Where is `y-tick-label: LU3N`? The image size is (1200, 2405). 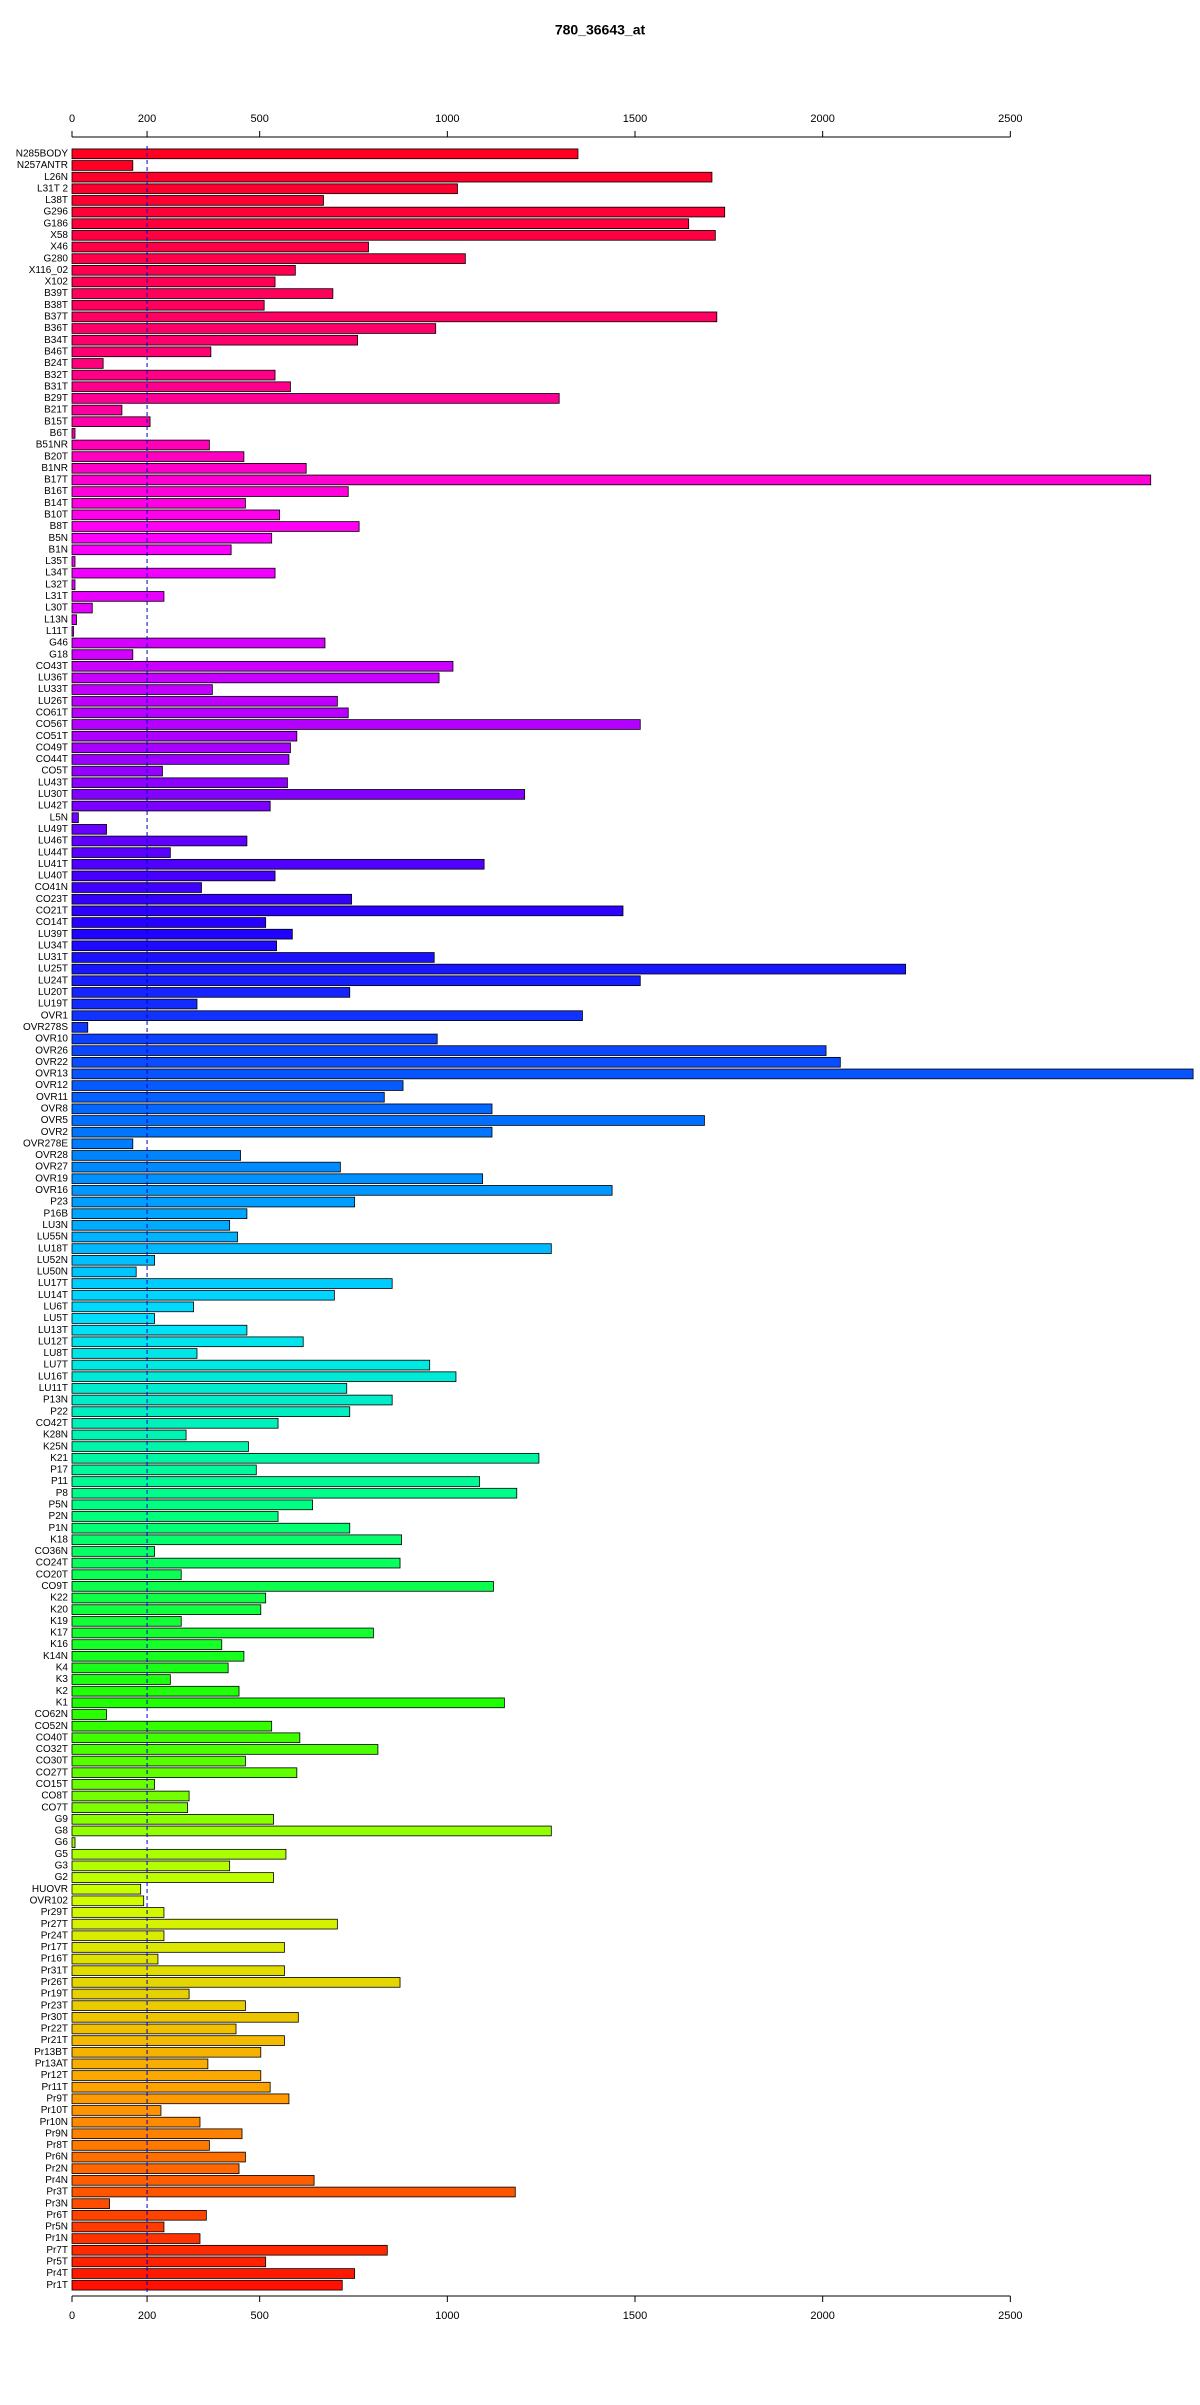
y-tick-label: LU3N is located at coordinates (55, 1225).